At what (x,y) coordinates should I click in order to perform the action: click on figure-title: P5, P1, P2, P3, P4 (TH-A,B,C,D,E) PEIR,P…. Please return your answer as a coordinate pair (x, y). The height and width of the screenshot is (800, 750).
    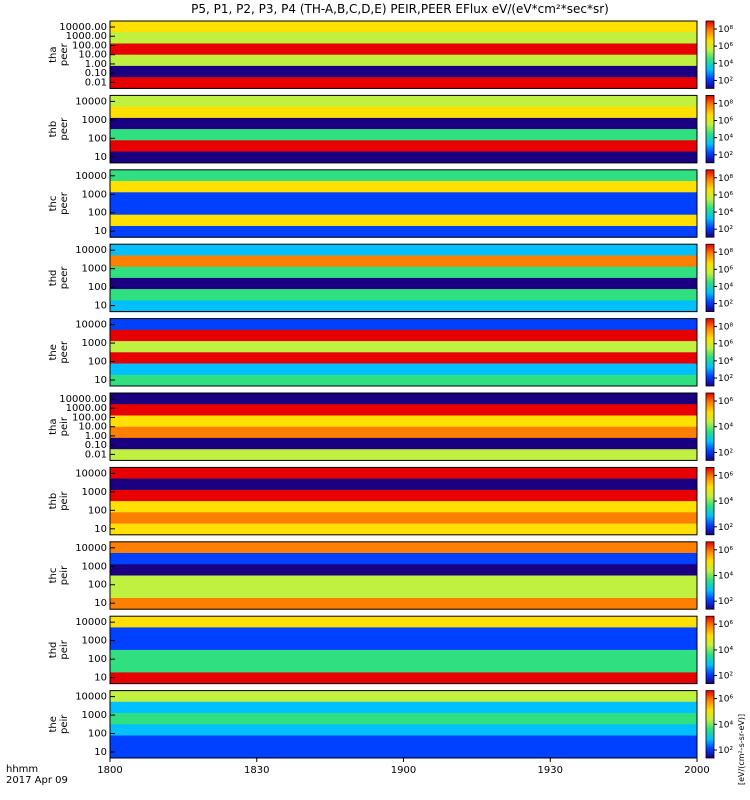
    Looking at the image, I should click on (400, 9).